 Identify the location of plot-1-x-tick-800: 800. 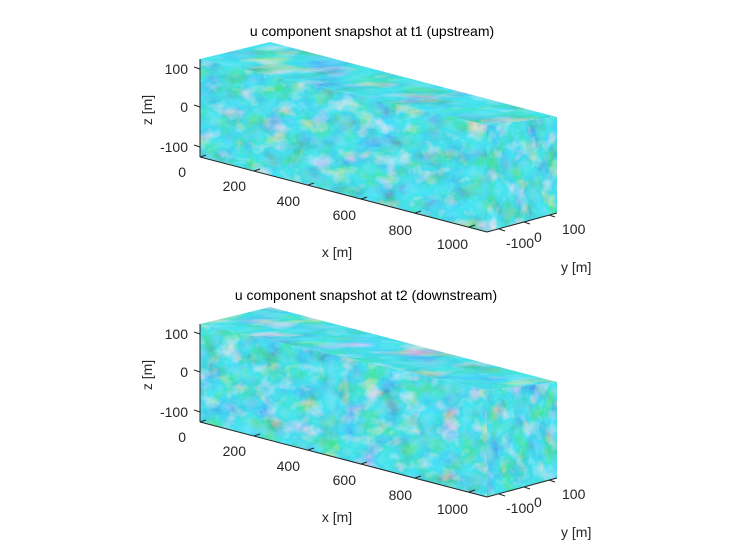
(401, 230).